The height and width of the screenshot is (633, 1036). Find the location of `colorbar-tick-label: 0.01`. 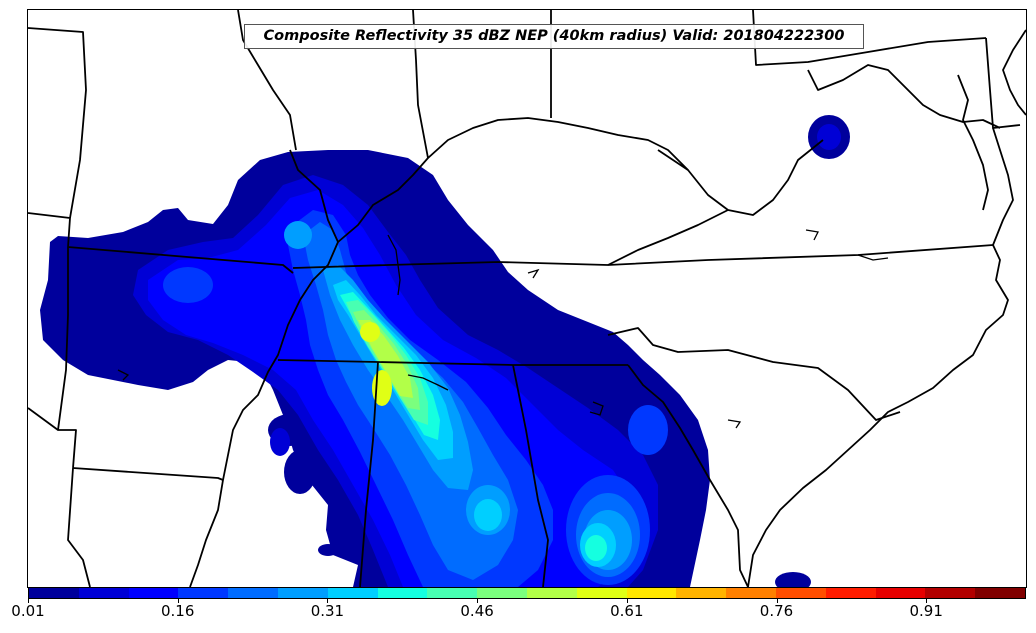

colorbar-tick-label: 0.01 is located at coordinates (28, 611).